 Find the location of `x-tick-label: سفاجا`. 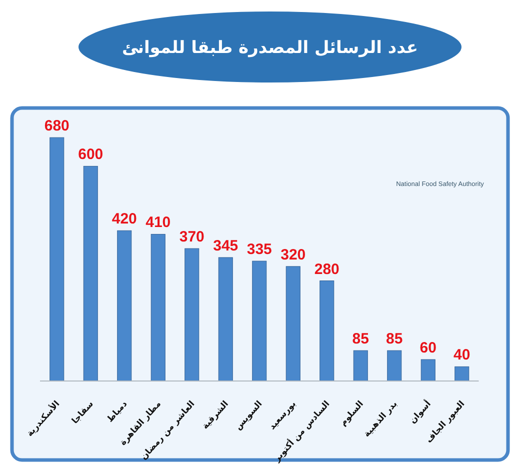

x-tick-label: سفاجا is located at coordinates (83, 412).